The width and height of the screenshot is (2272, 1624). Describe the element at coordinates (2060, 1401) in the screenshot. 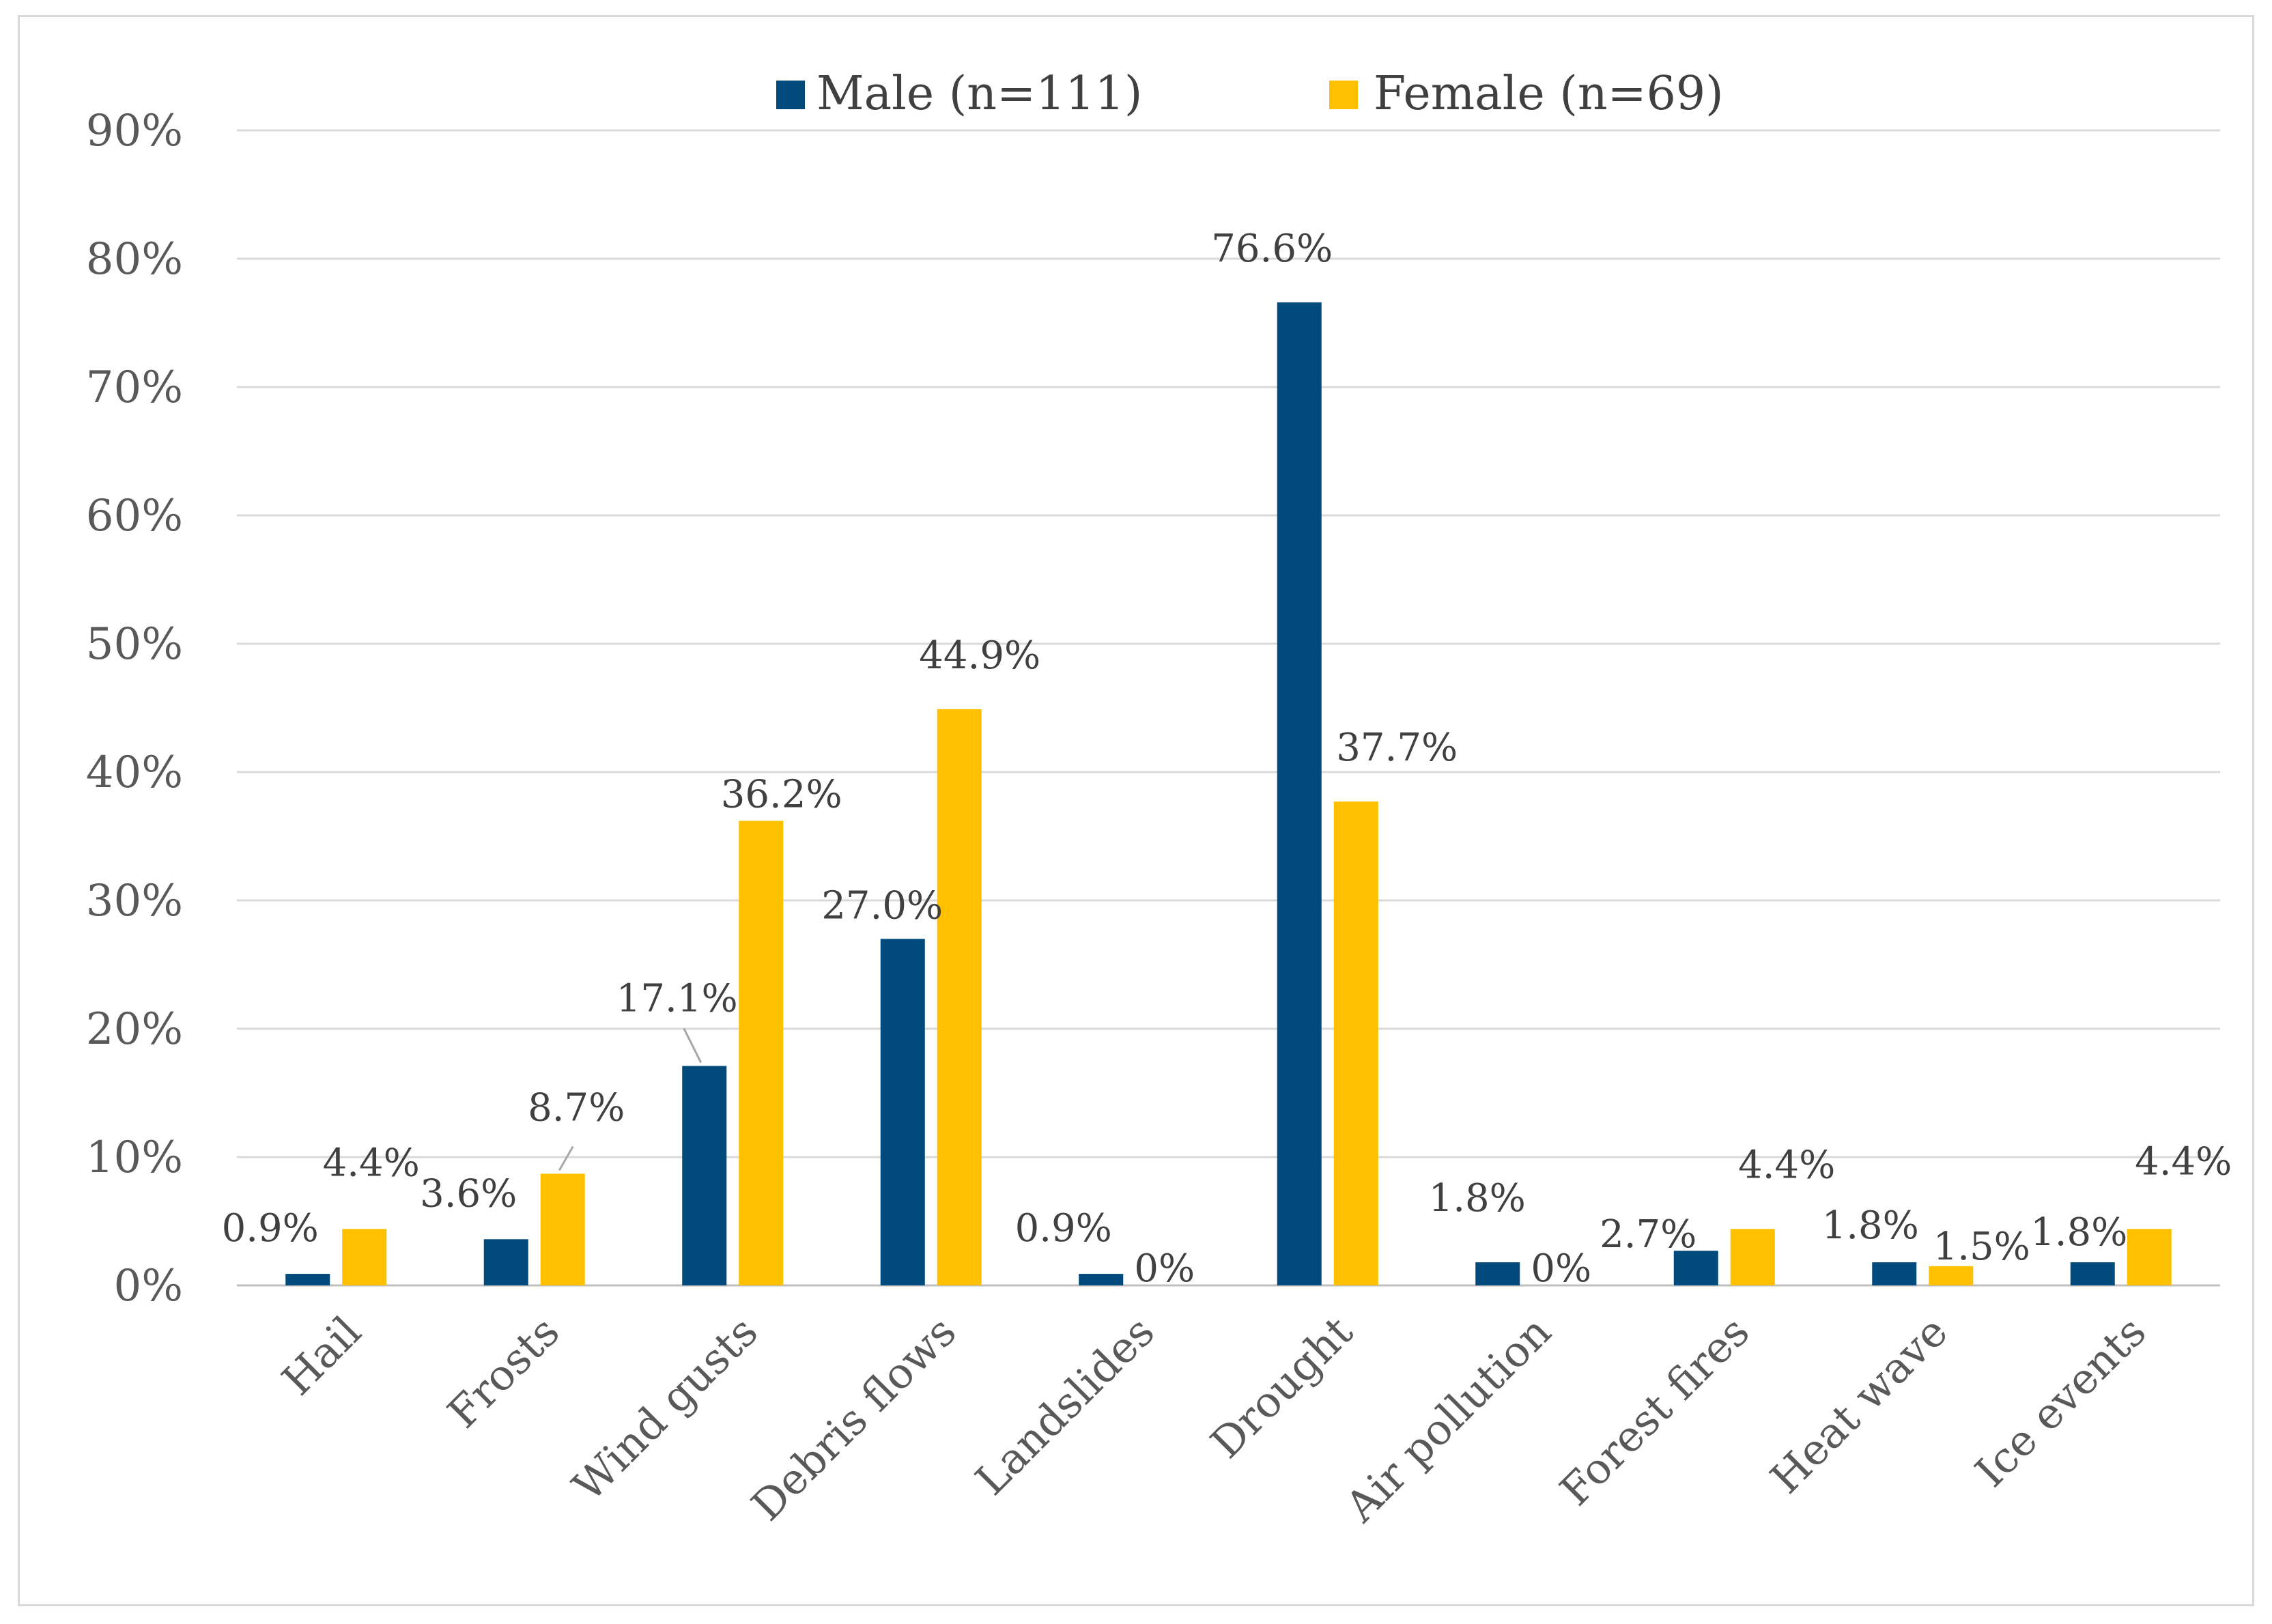

I see `x-tick-label: Ice events` at that location.